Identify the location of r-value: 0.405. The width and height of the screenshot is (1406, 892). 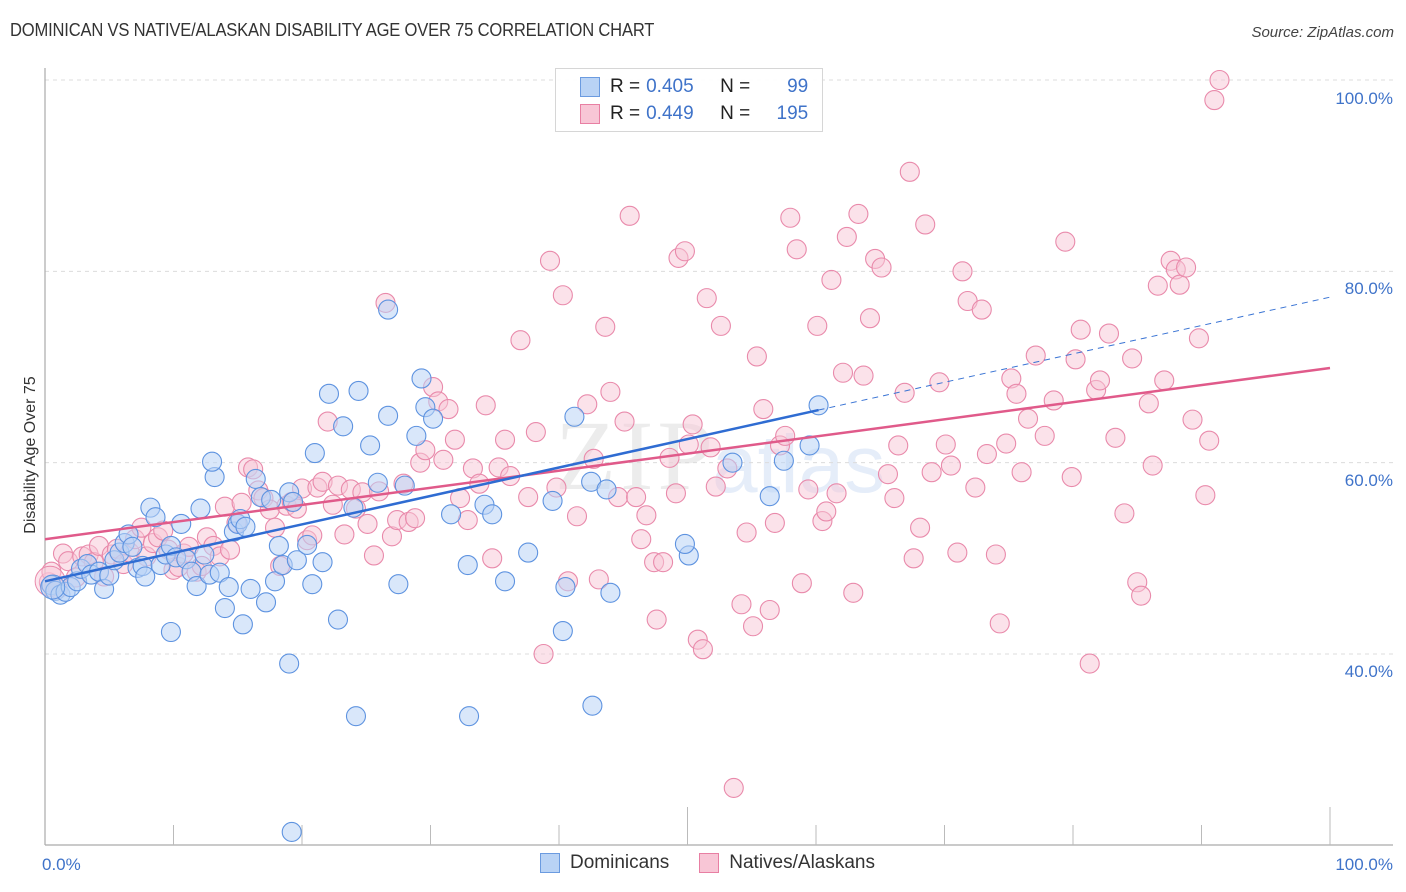
(670, 86).